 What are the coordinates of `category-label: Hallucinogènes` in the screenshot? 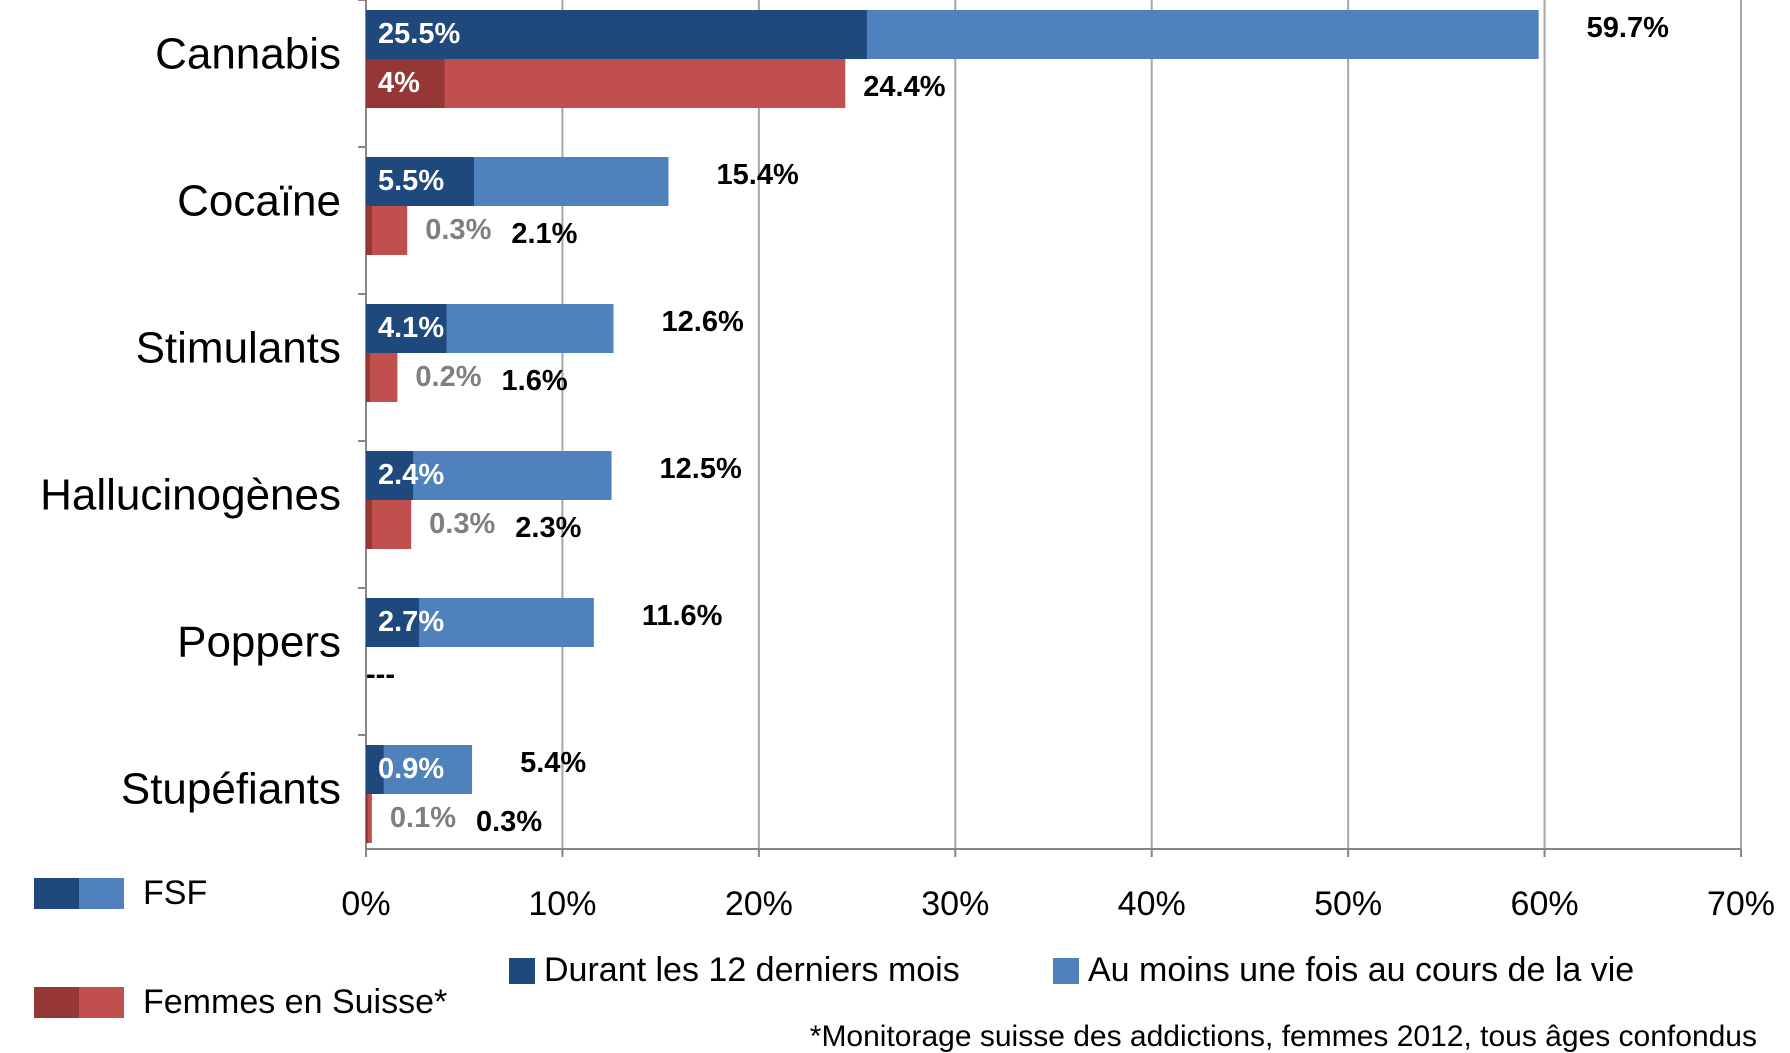 It's located at (190, 495).